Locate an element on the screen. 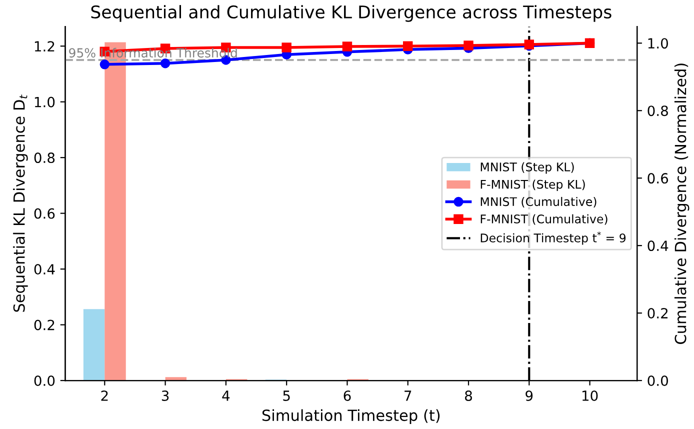 This screenshot has height=429, width=694. legend-label: MNIST (Step KL) is located at coordinates (527, 168).